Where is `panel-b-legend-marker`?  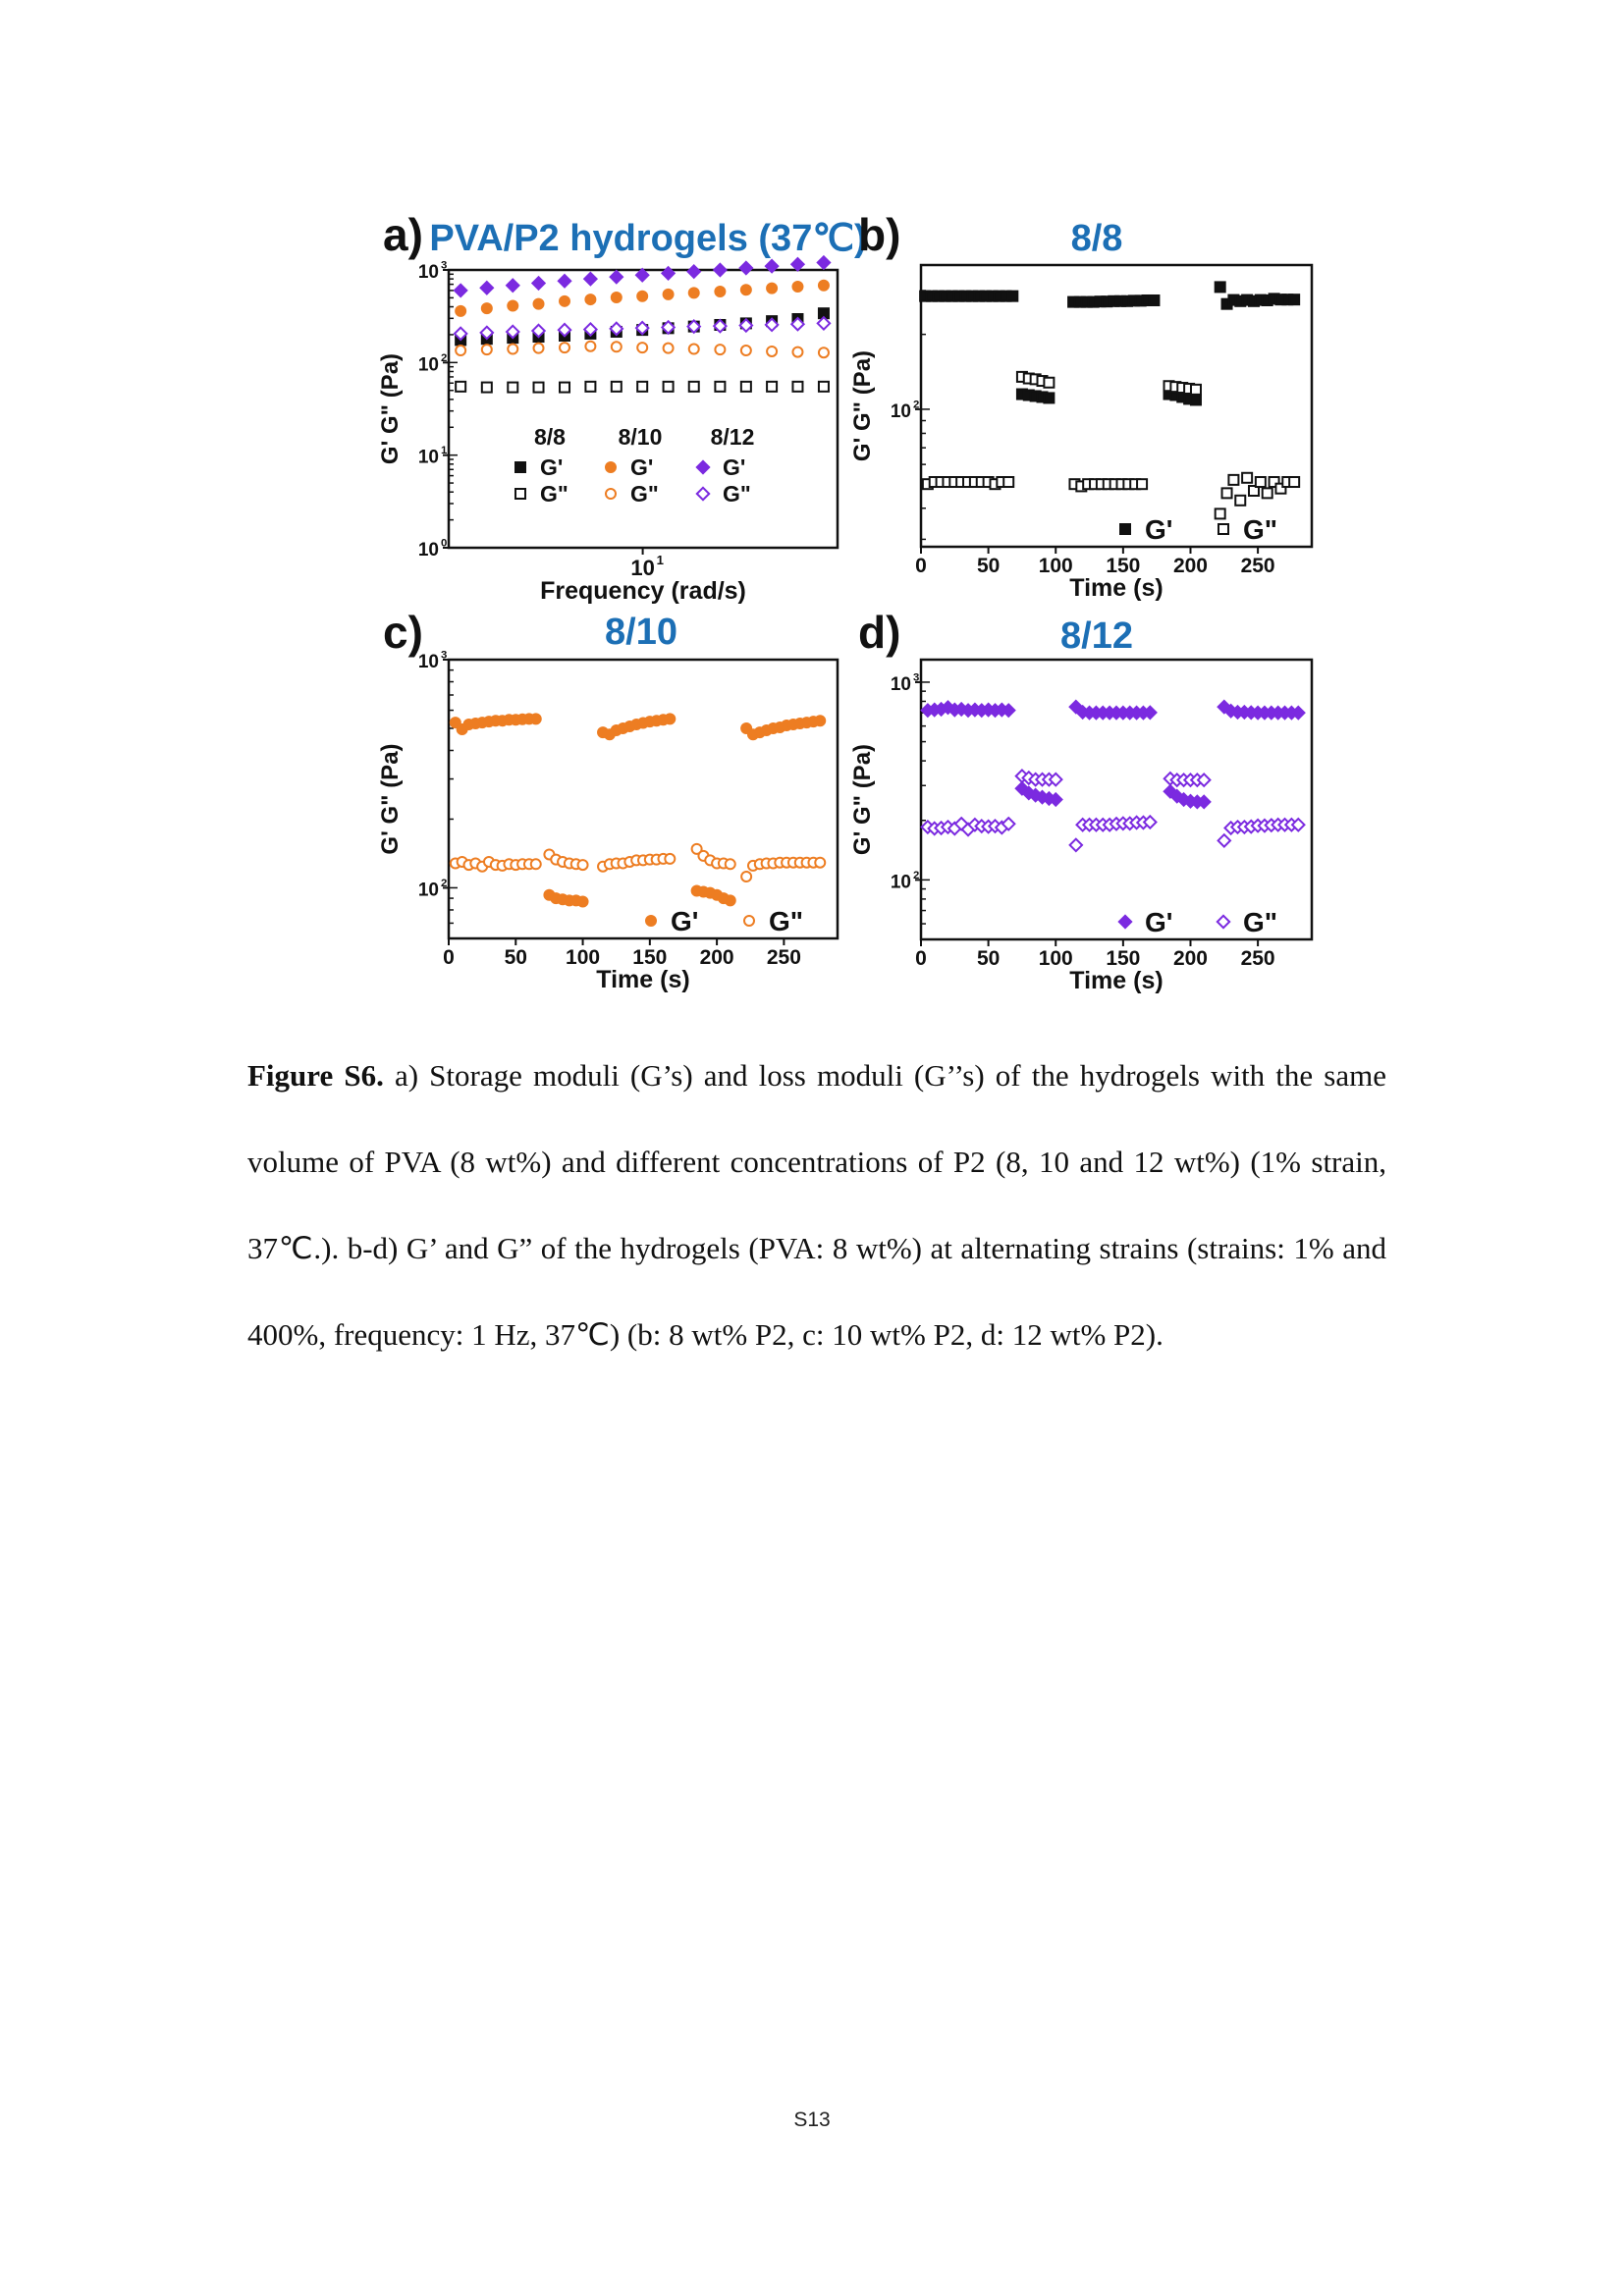 panel-b-legend-marker is located at coordinates (1223, 529).